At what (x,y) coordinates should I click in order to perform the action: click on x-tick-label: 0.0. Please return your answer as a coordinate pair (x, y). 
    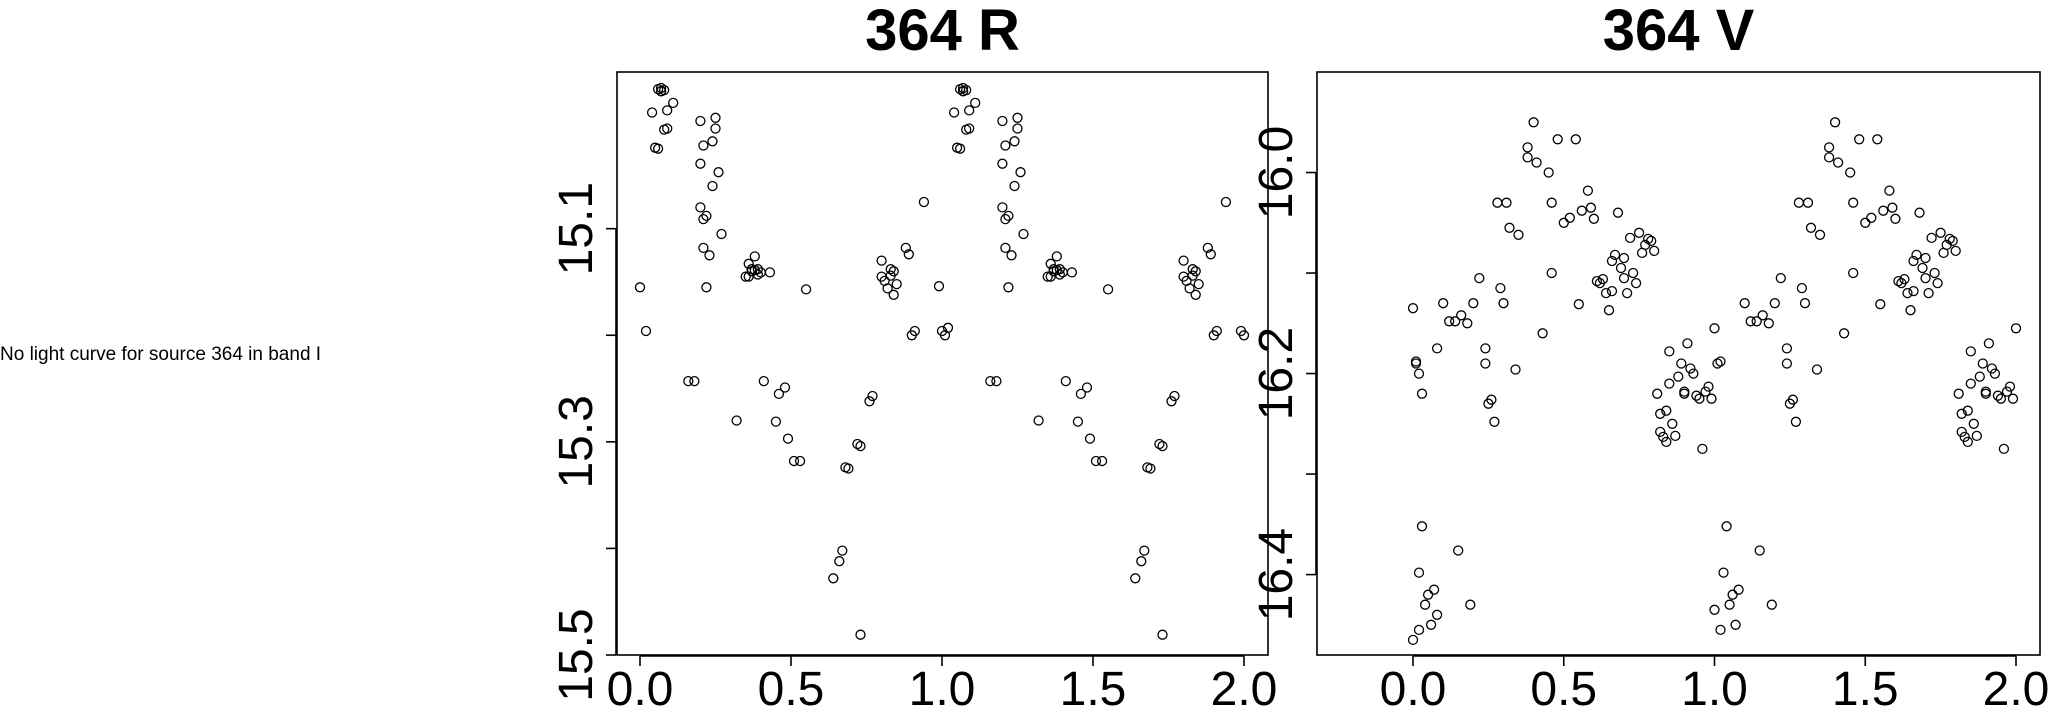
    Looking at the image, I should click on (640, 686).